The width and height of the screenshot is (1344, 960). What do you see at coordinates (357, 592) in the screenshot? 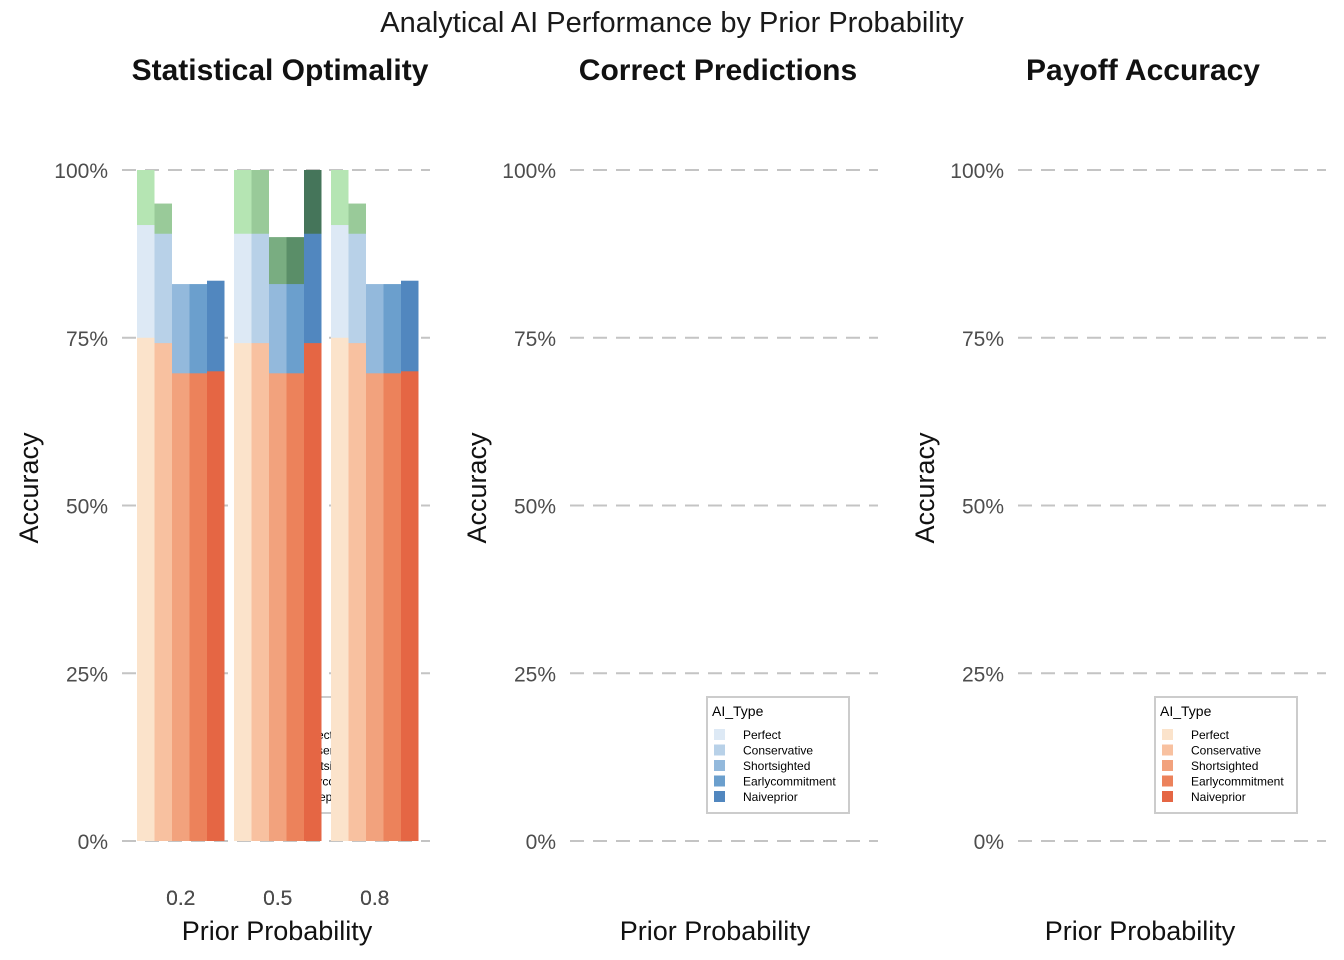
I see `bar-conservative-0.8` at bounding box center [357, 592].